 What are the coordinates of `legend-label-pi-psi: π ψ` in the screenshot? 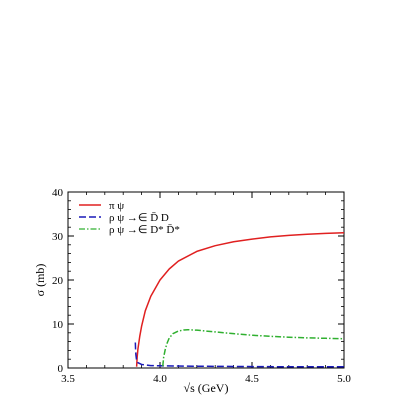 It's located at (116, 206).